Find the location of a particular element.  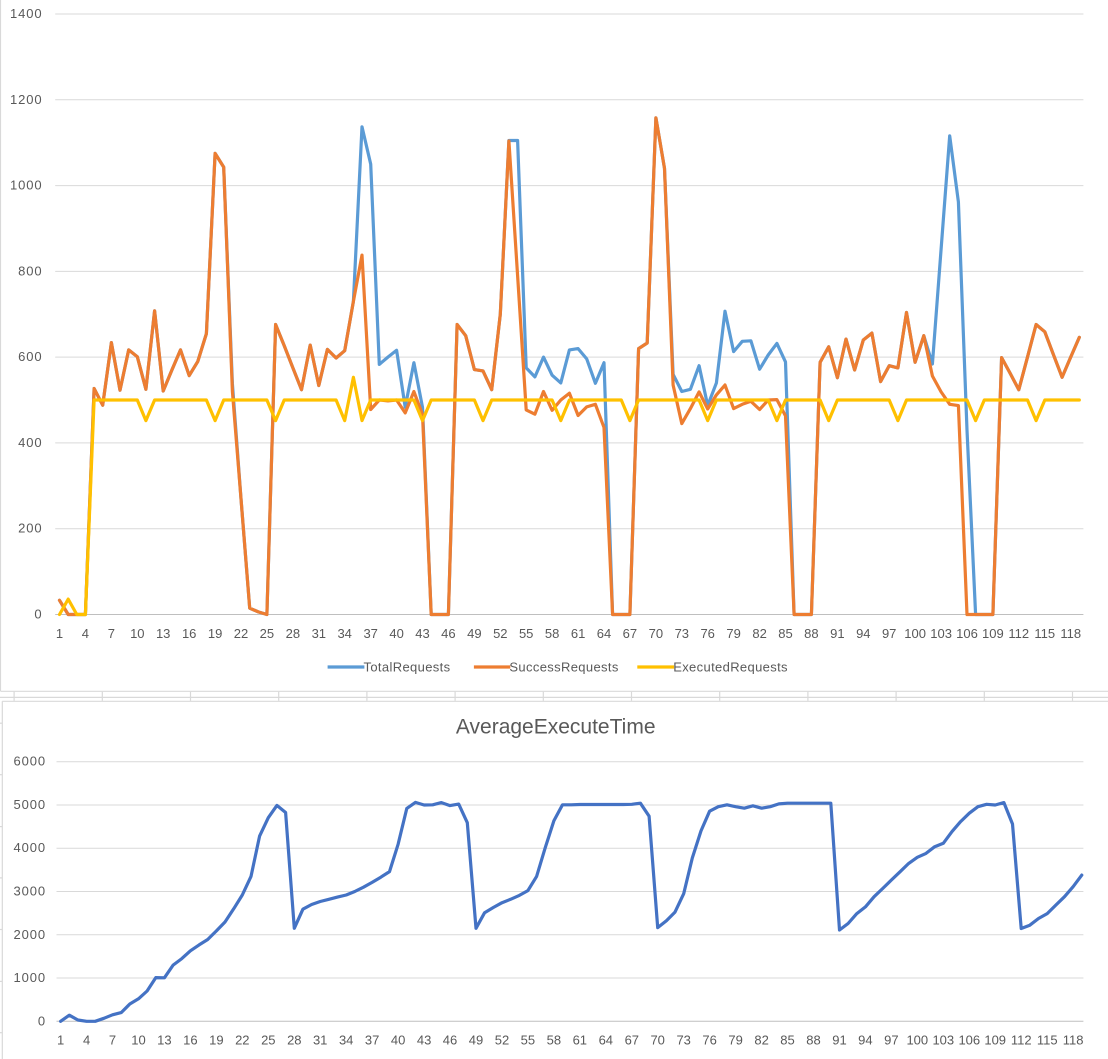

svg-text: 5000 is located at coordinates (29, 804).